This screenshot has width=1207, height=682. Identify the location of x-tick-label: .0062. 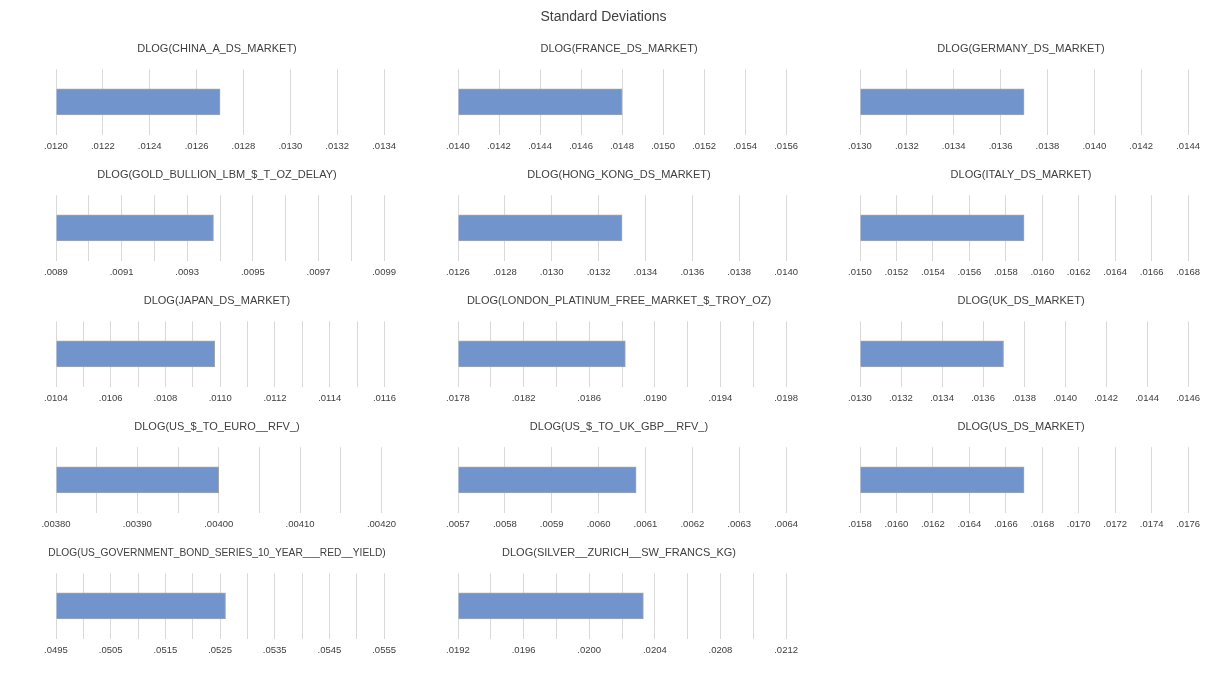
(692, 523).